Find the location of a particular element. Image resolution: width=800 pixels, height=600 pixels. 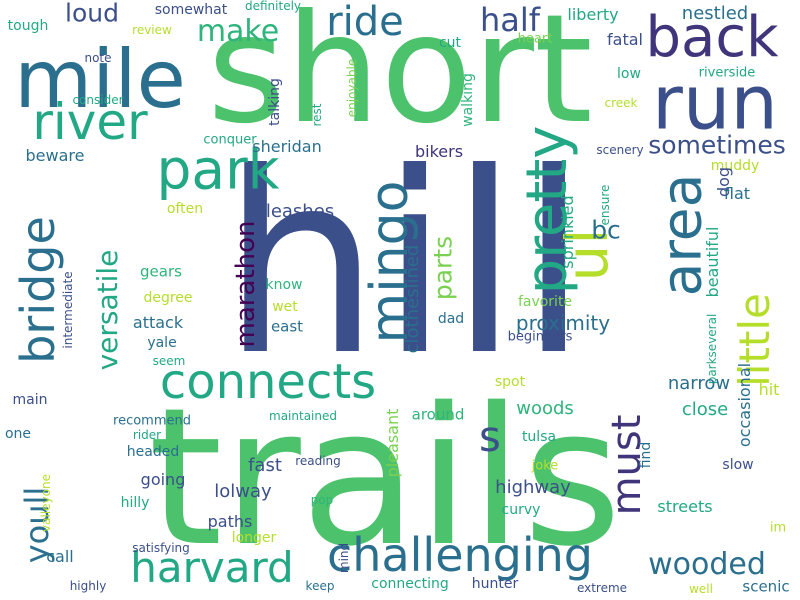

word-harvard: harvard is located at coordinates (212, 567).